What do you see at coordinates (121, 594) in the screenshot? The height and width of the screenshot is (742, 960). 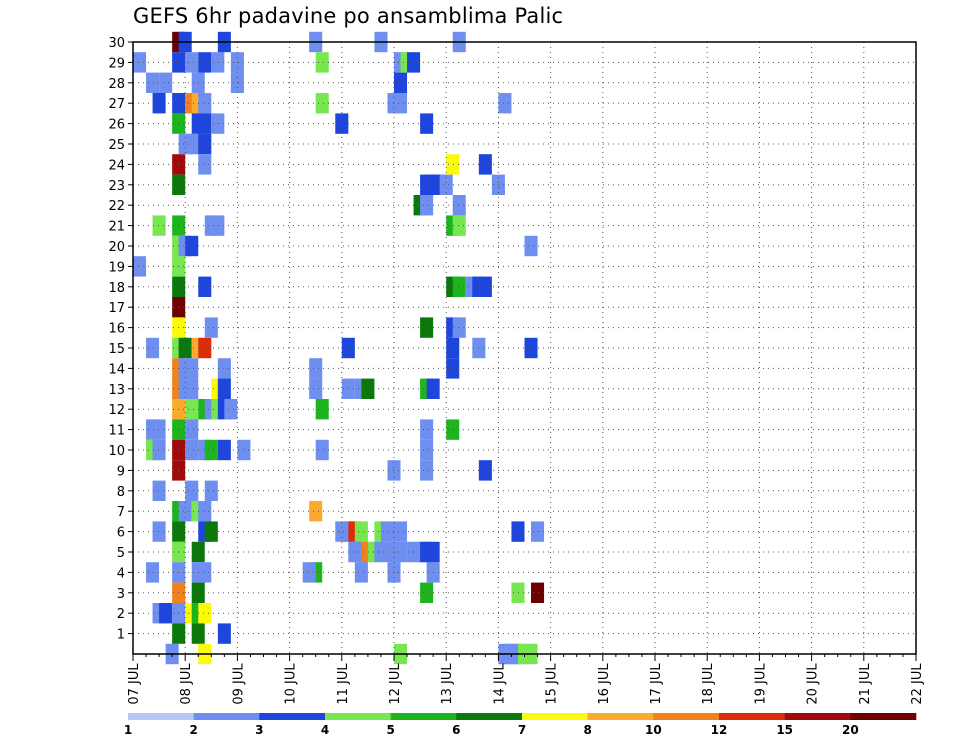 I see `y-tick-label: 3` at bounding box center [121, 594].